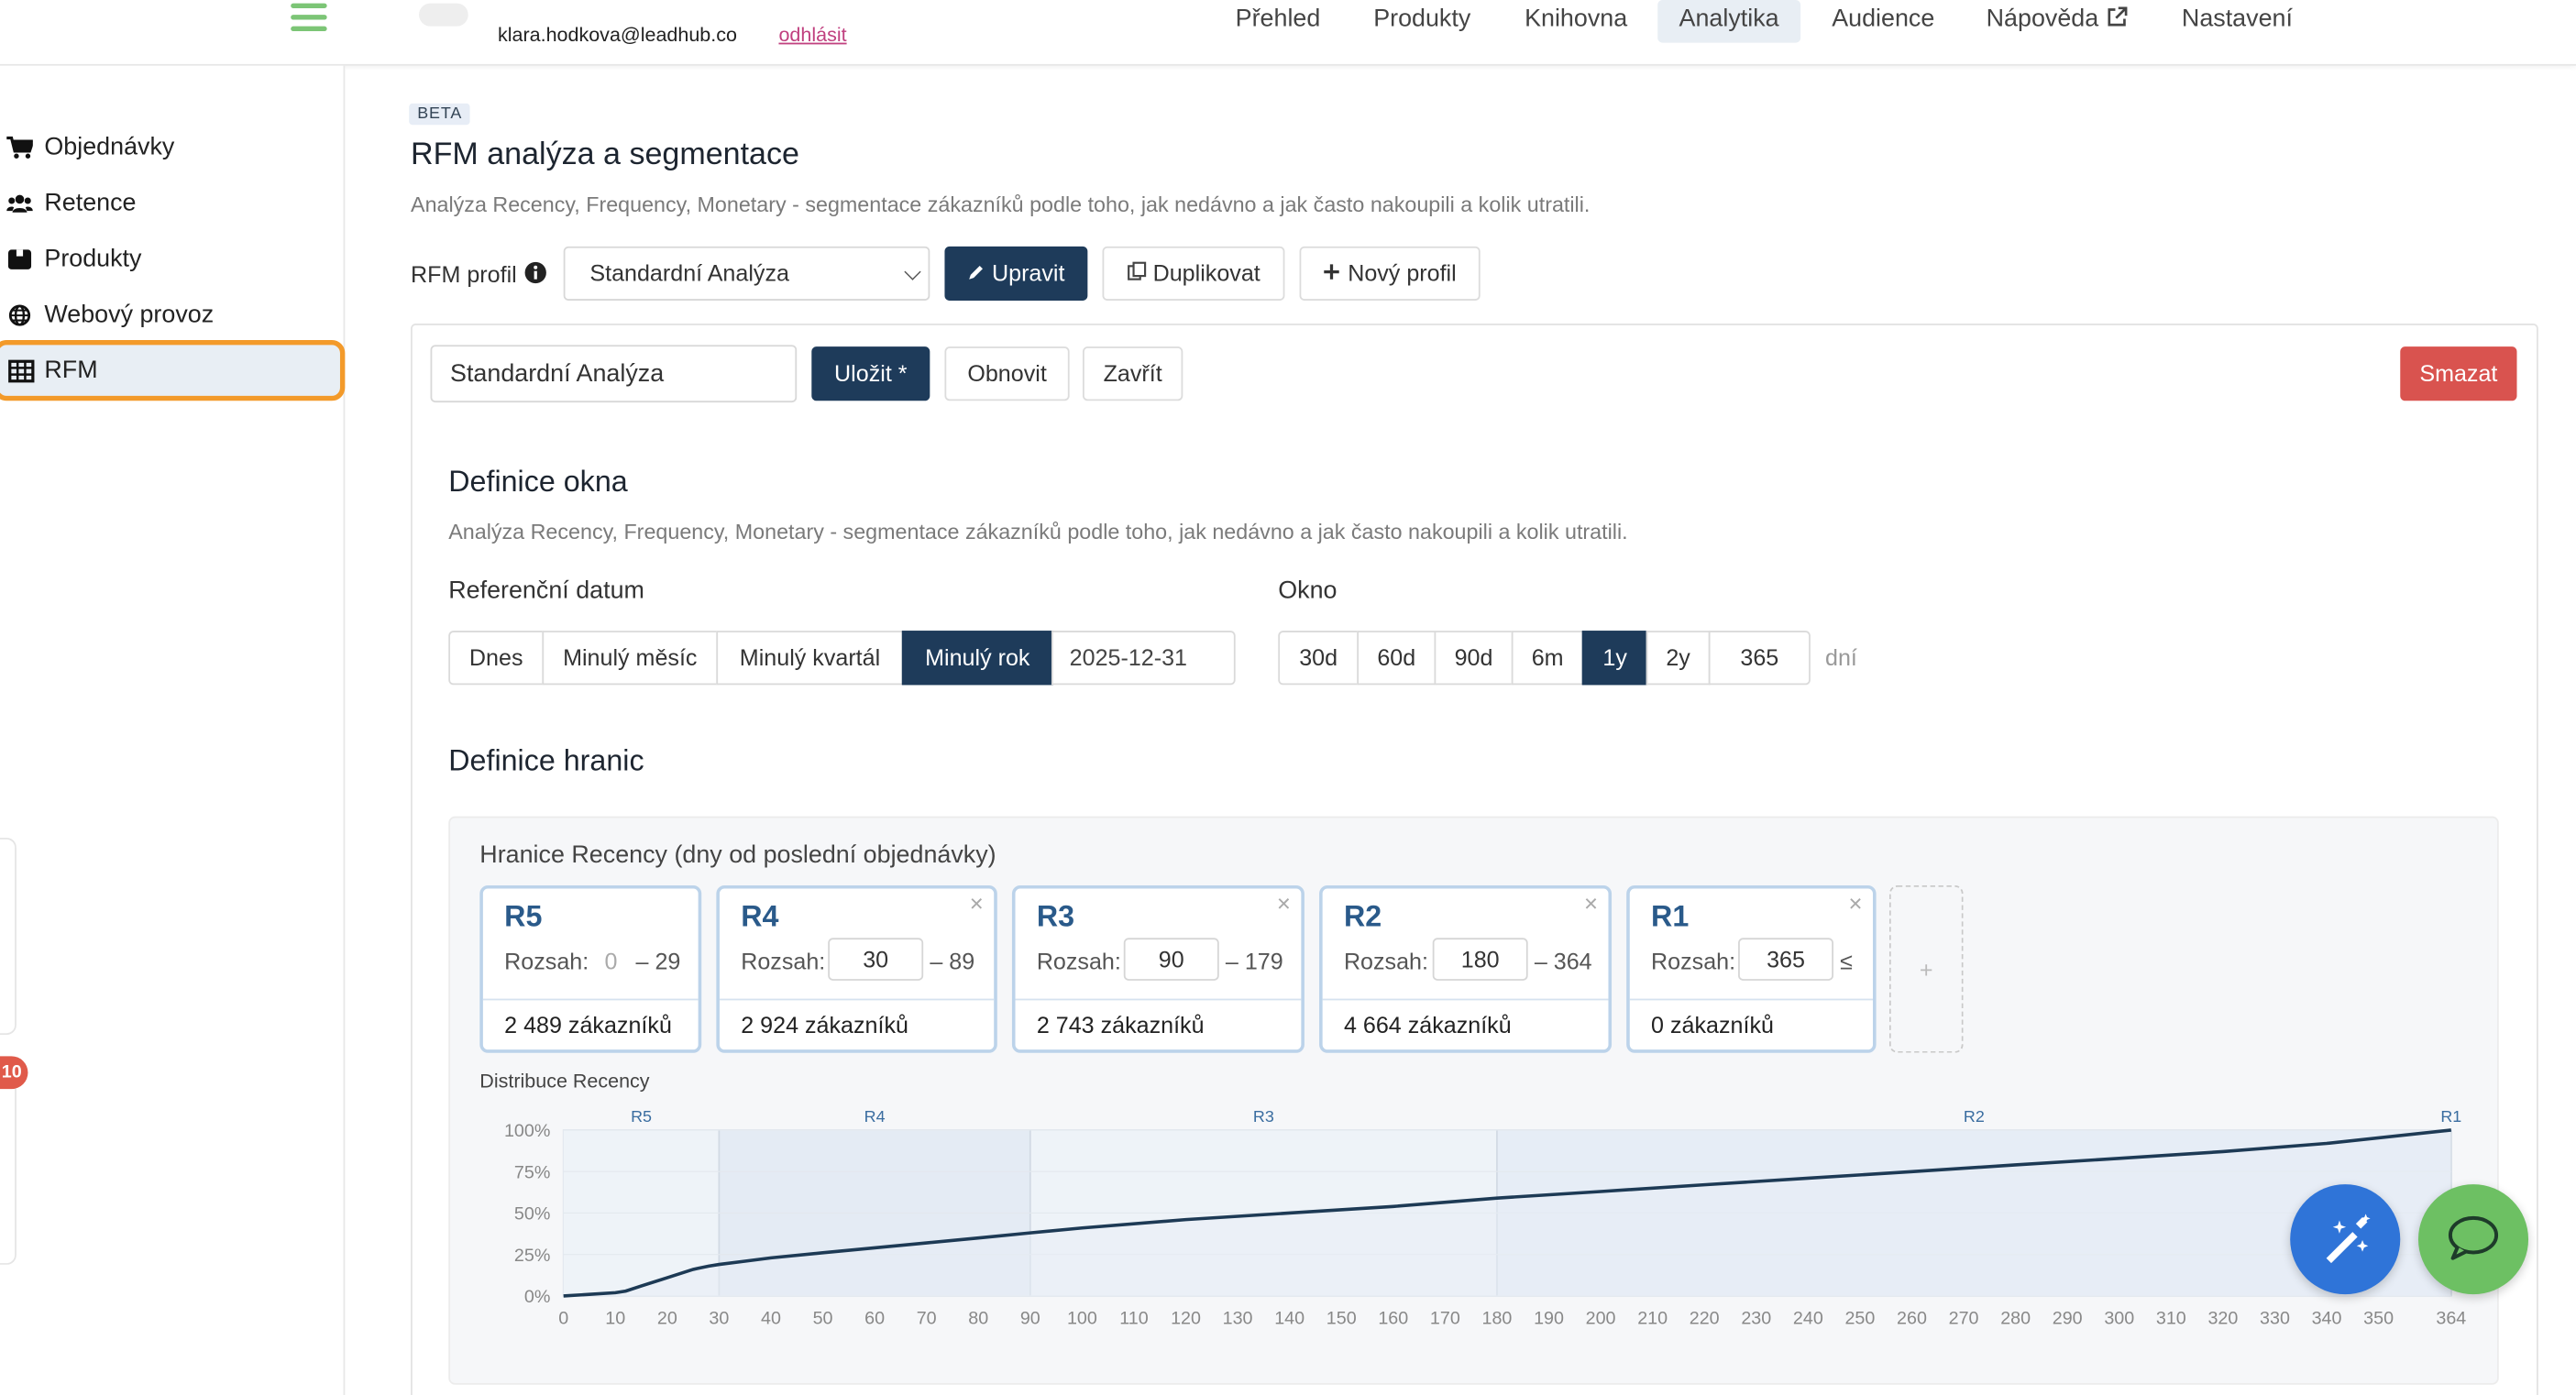 The width and height of the screenshot is (2576, 1395). What do you see at coordinates (1577, 19) in the screenshot?
I see `nav-knihovna: Knihovna` at bounding box center [1577, 19].